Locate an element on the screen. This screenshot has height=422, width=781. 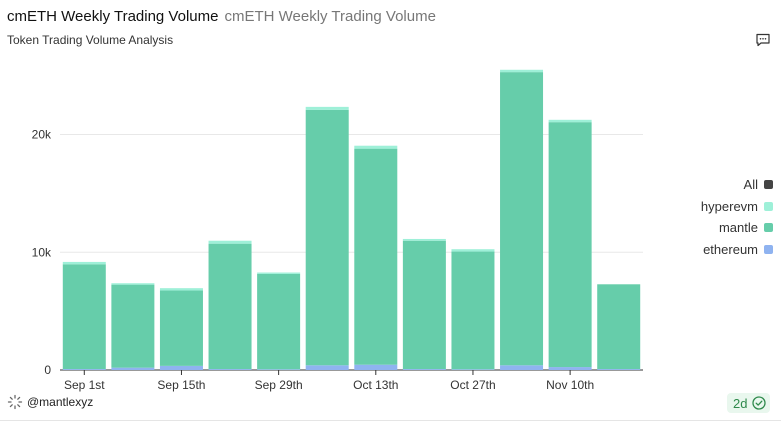
x-tick-label: Oct 27th is located at coordinates (472, 385).